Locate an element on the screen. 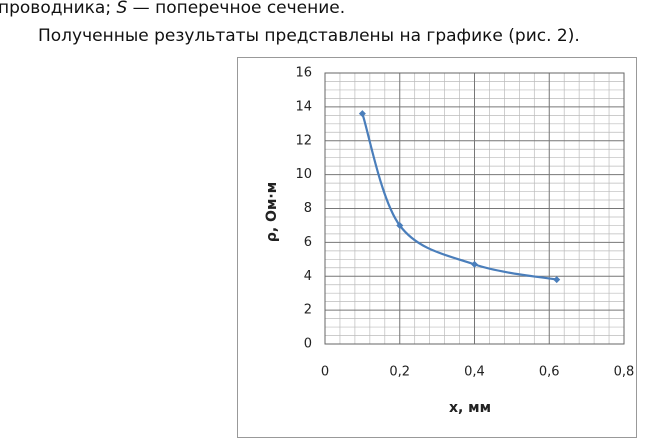 The height and width of the screenshot is (440, 648). y-axis-label: ρ, Ом·м is located at coordinates (272, 212).